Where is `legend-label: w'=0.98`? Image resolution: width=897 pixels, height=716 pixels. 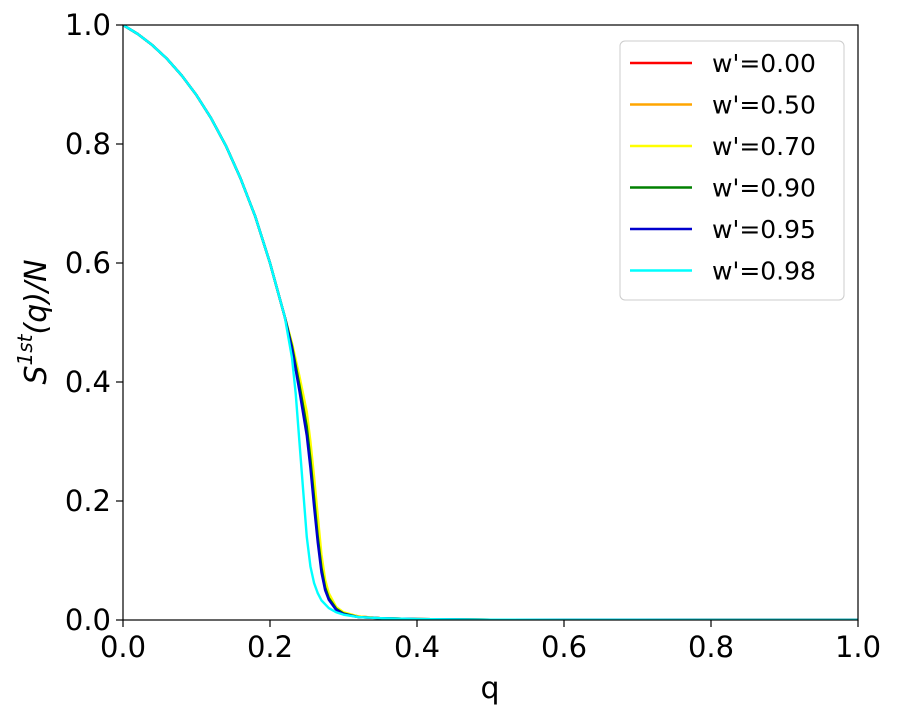 legend-label: w'=0.98 is located at coordinates (764, 271).